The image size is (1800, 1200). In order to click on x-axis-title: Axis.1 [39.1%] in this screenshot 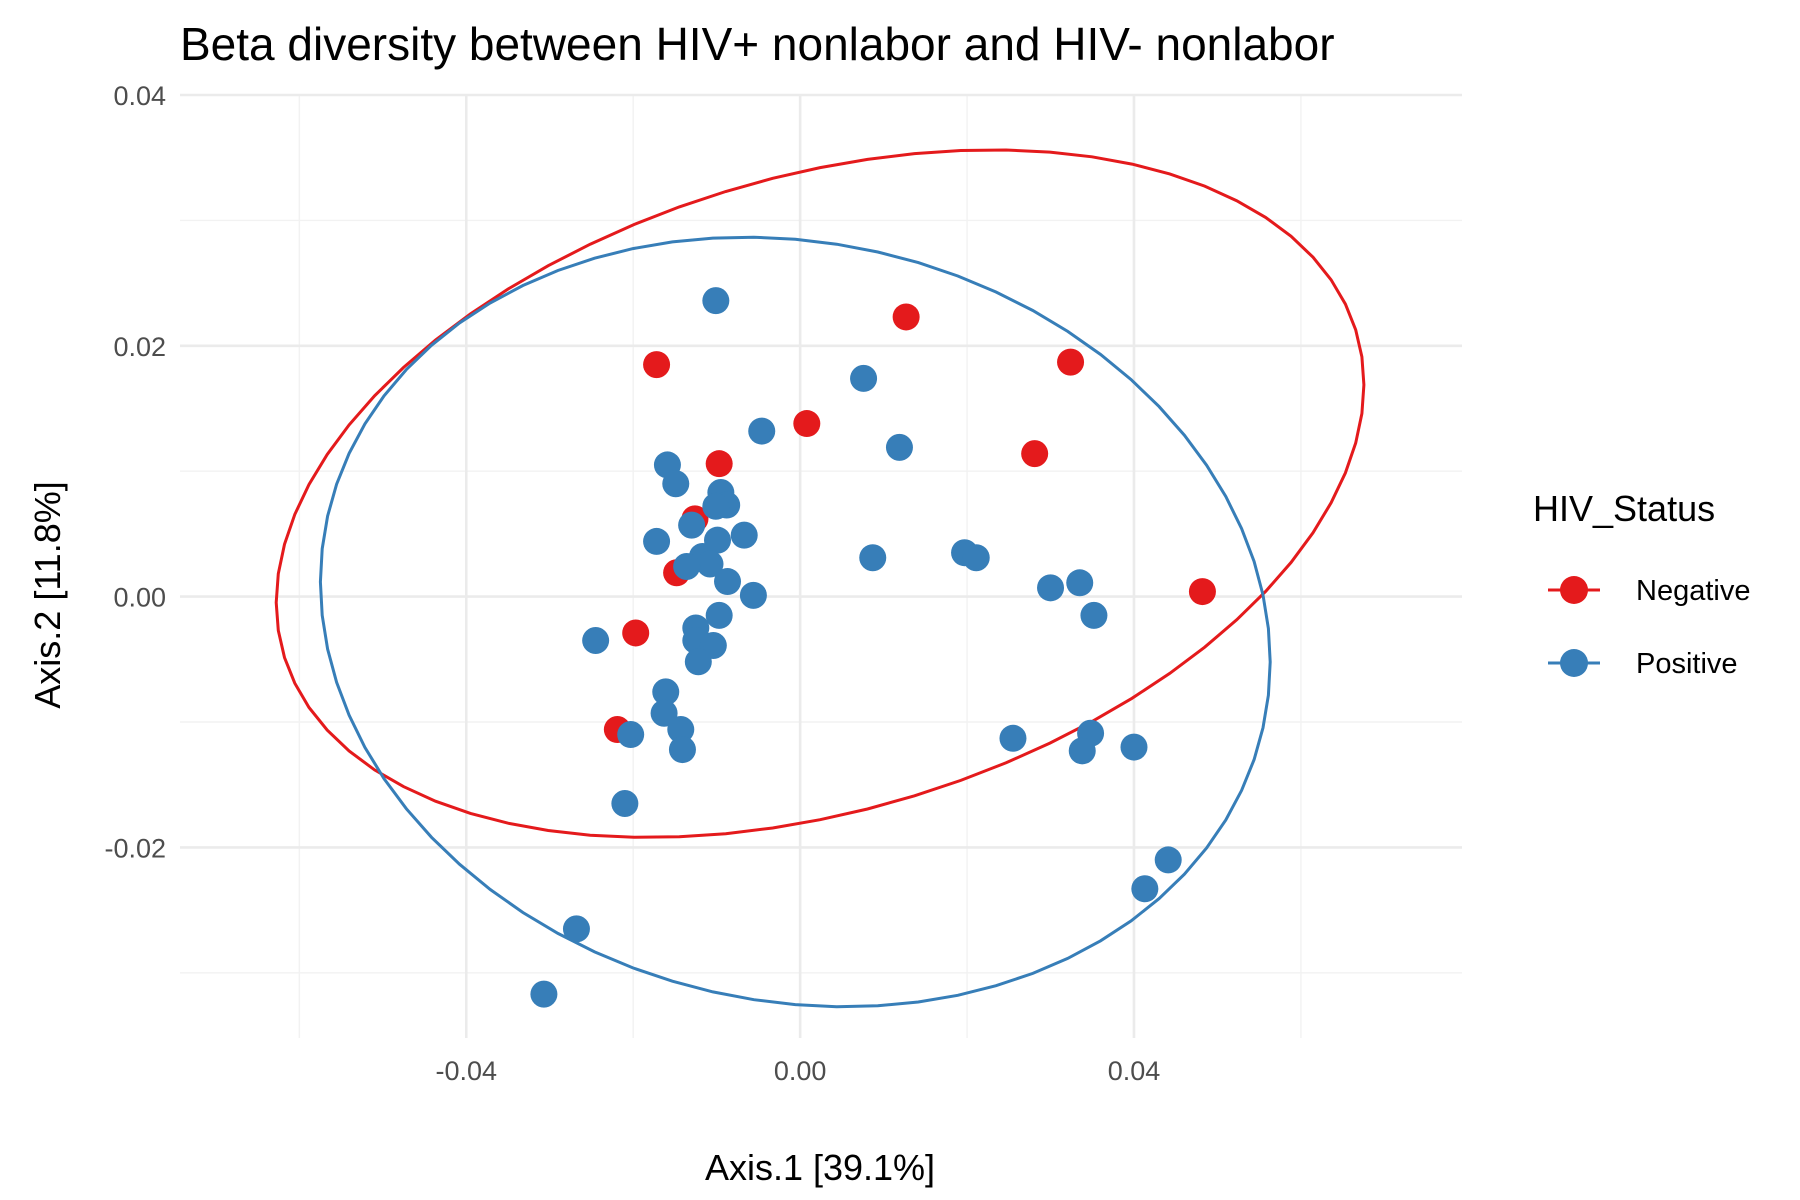, I will do `click(820, 1167)`.